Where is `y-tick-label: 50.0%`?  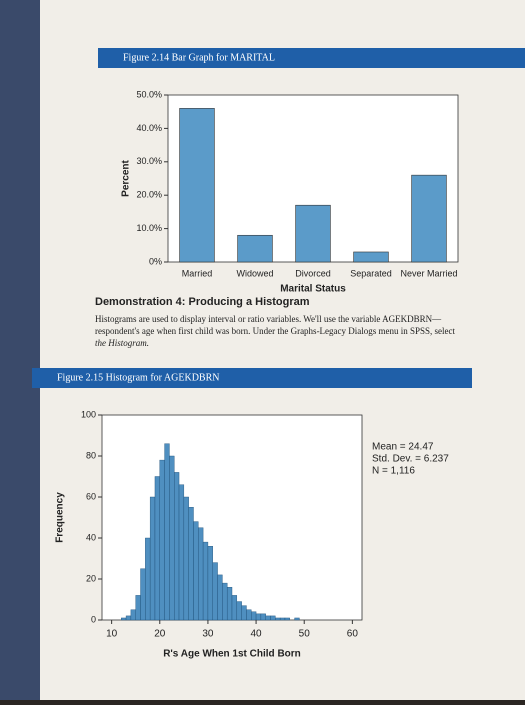
y-tick-label: 50.0% is located at coordinates (149, 94).